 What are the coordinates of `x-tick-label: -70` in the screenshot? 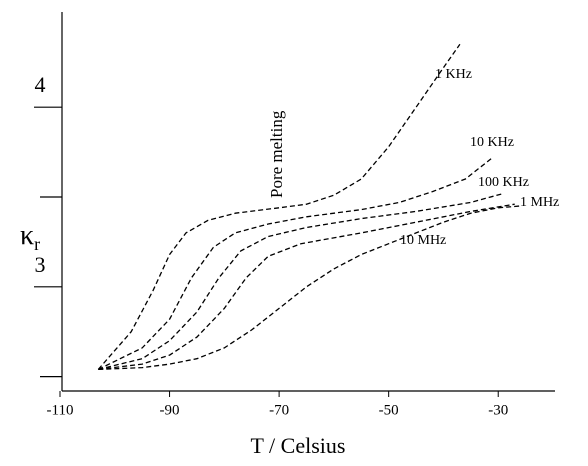 It's located at (279, 410).